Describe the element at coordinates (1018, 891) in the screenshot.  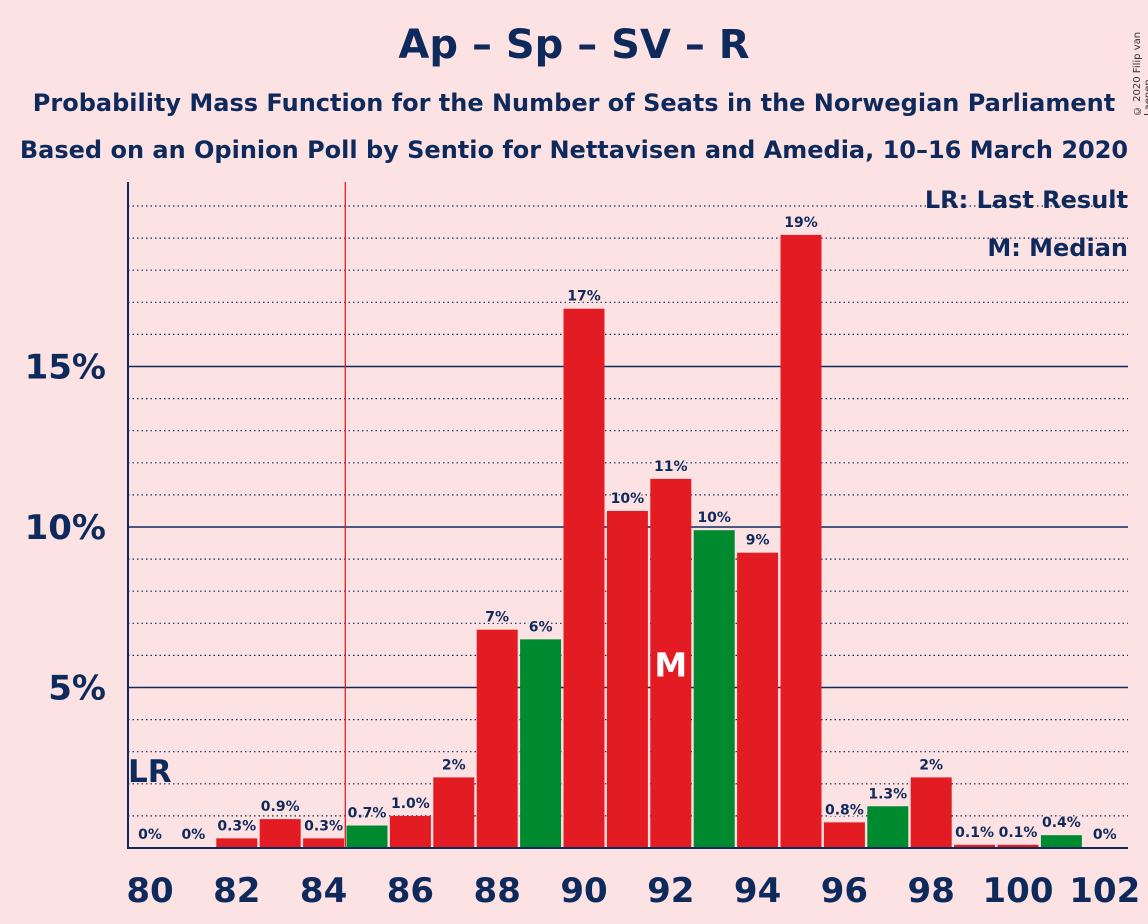
I see `x-tick-label: 100` at that location.